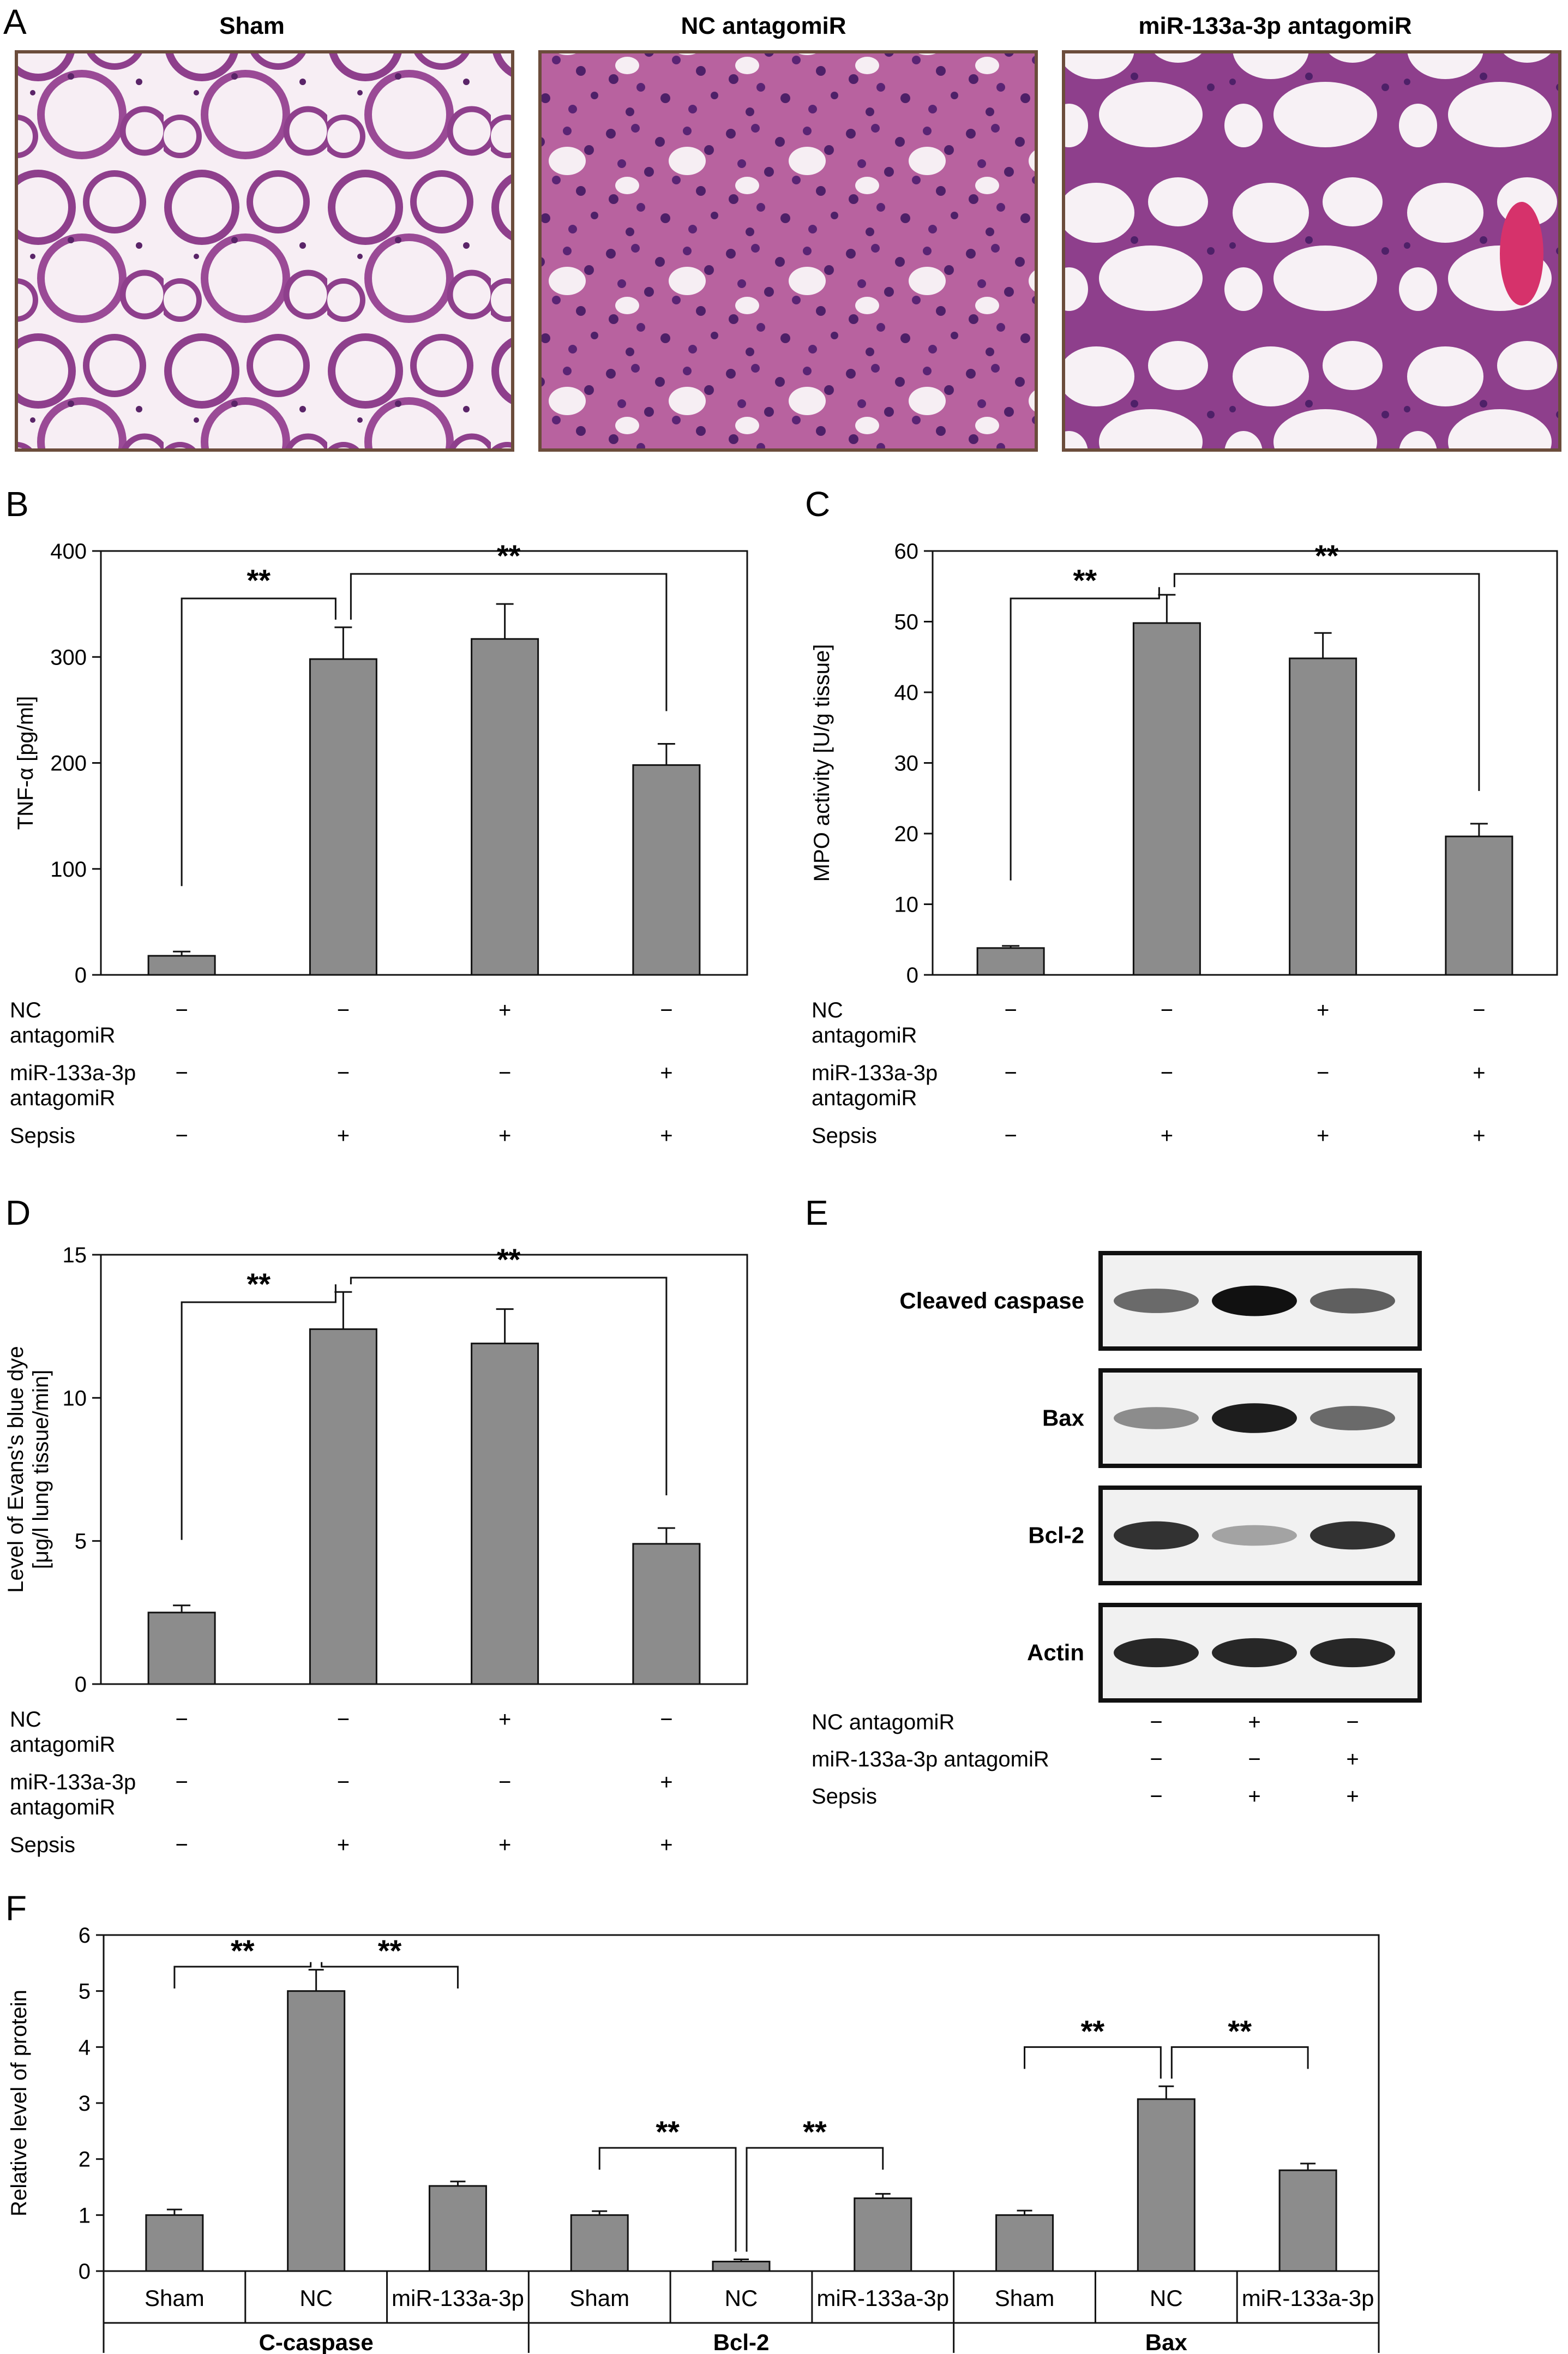 This screenshot has width=1568, height=2354. What do you see at coordinates (817, 1212) in the screenshot?
I see `panel-e-label: E` at bounding box center [817, 1212].